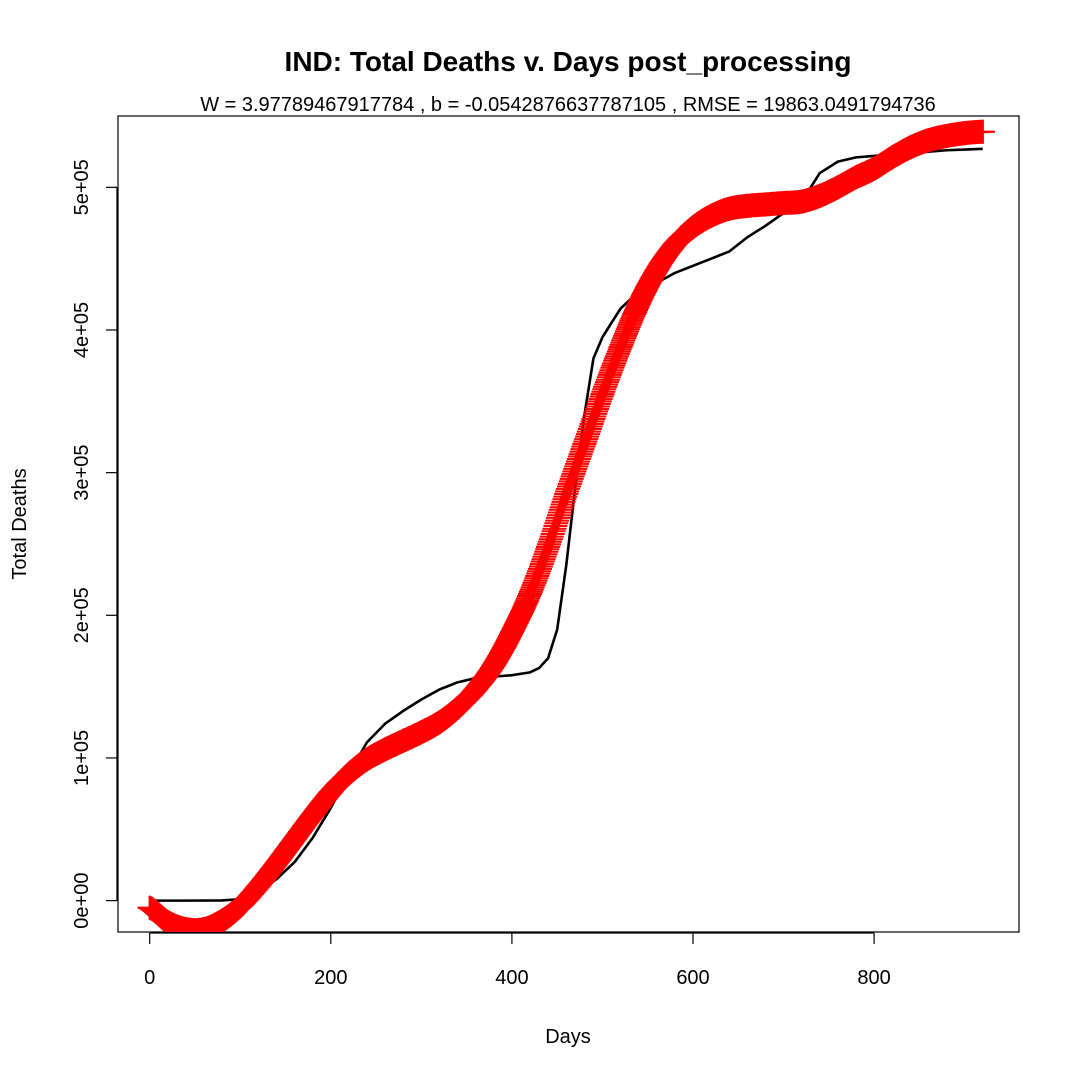 The image size is (1080, 1080). Describe the element at coordinates (82, 758) in the screenshot. I see `y-tick-label: 1e+05` at that location.